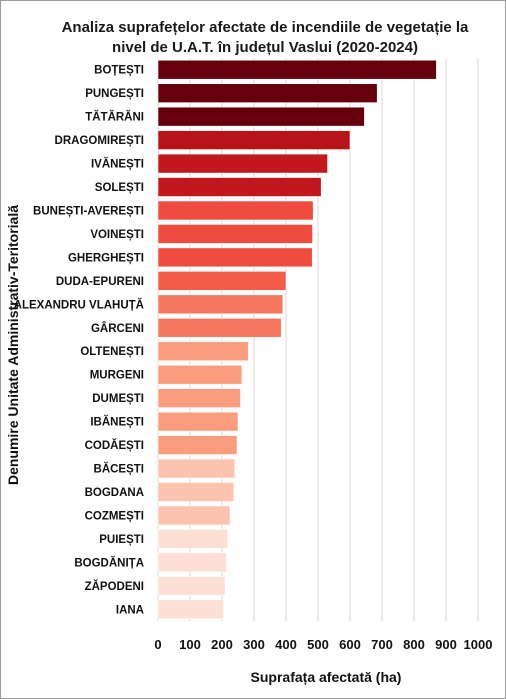 This screenshot has width=506, height=699. I want to click on category-label: SOLEȘTI, so click(119, 188).